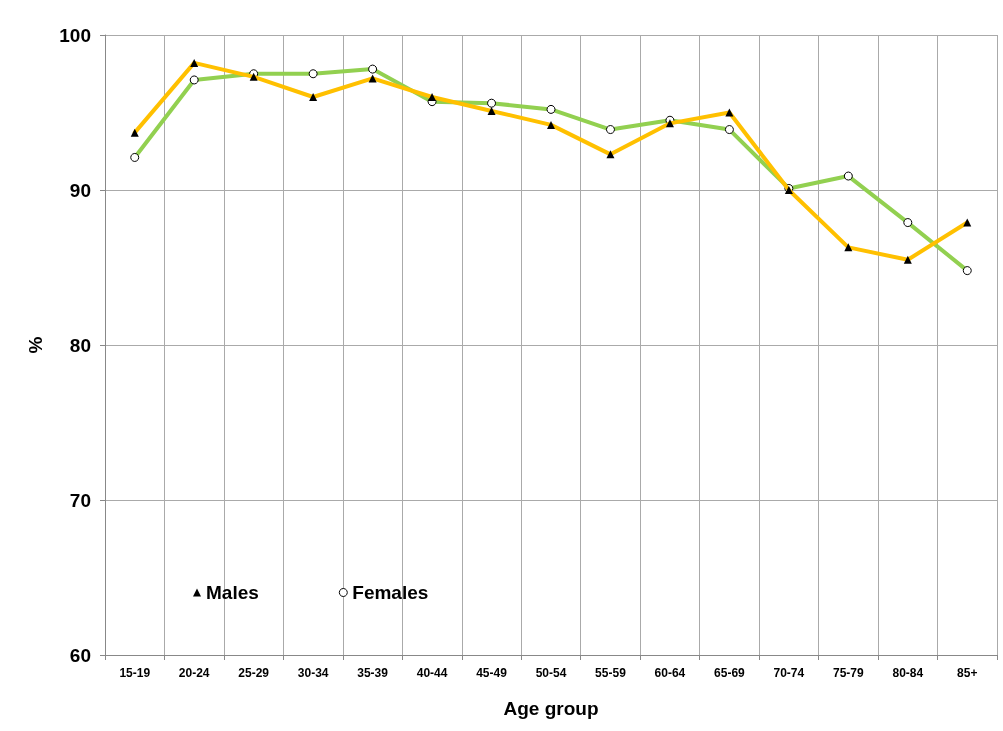 This screenshot has height=731, width=1003. What do you see at coordinates (313, 673) in the screenshot?
I see `x-tick-label: 30-34` at bounding box center [313, 673].